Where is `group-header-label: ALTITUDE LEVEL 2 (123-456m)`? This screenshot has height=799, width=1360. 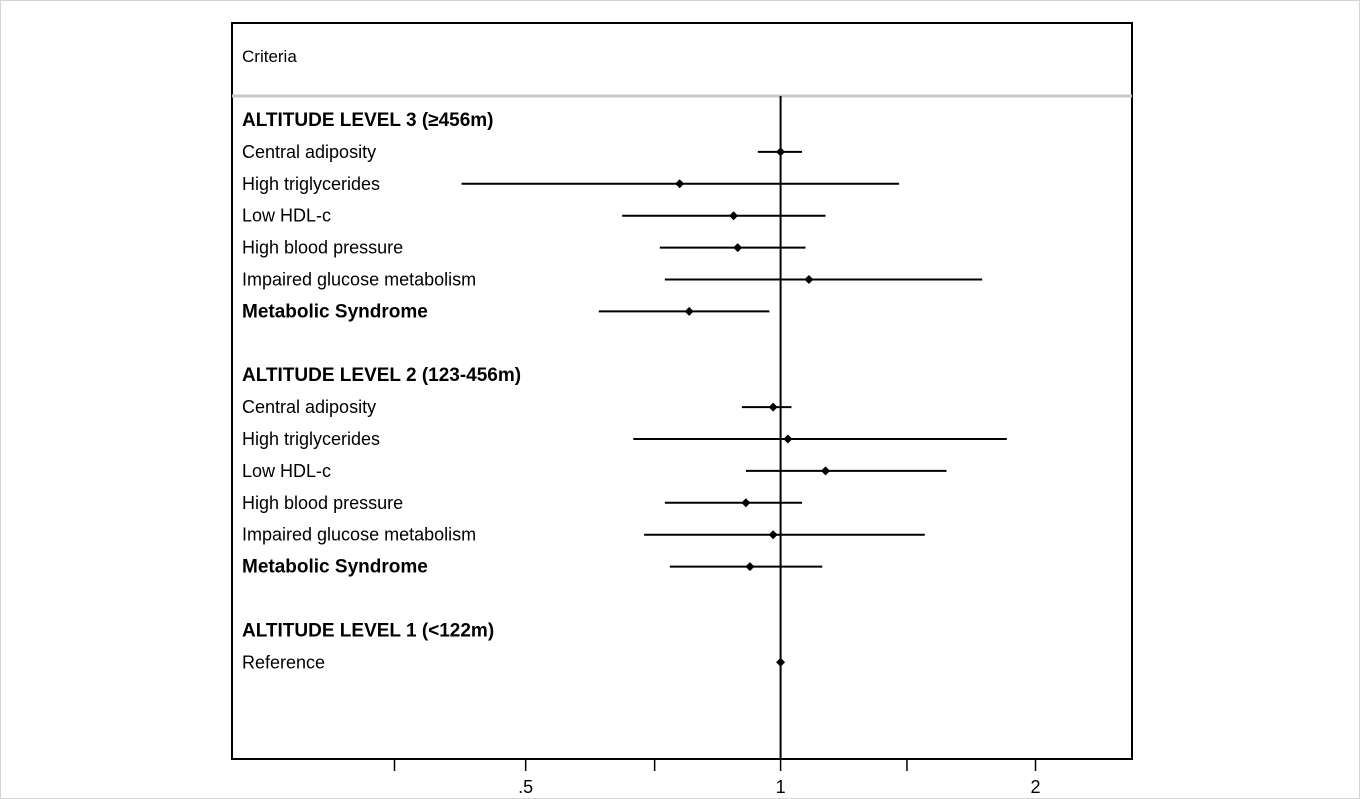
group-header-label: ALTITUDE LEVEL 2 (123-456m) is located at coordinates (381, 375).